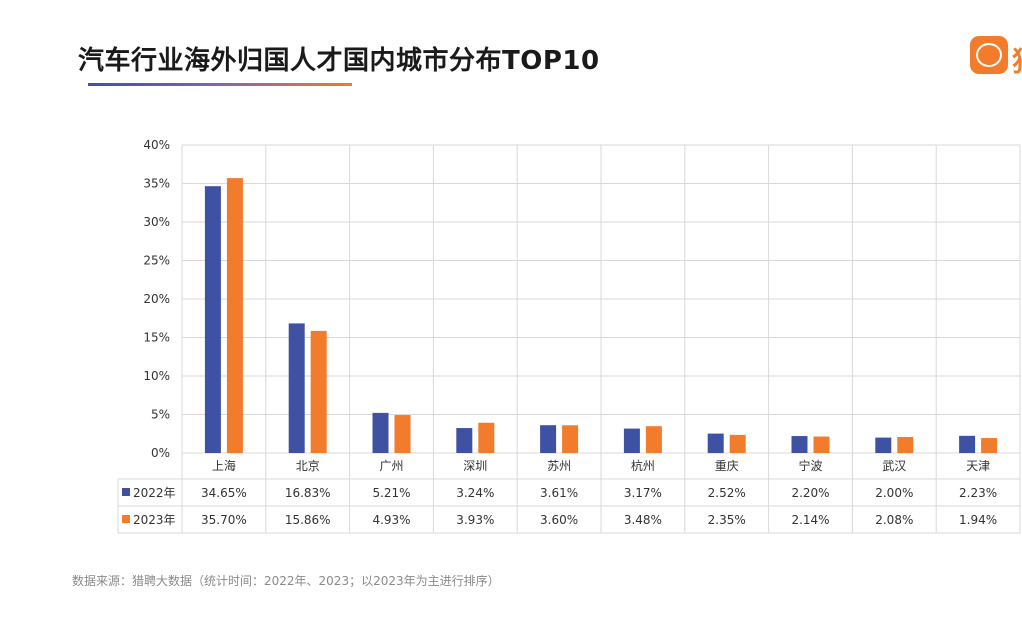 This screenshot has height=624, width=1022. What do you see at coordinates (727, 493) in the screenshot?
I see `data-label: 2.52%` at bounding box center [727, 493].